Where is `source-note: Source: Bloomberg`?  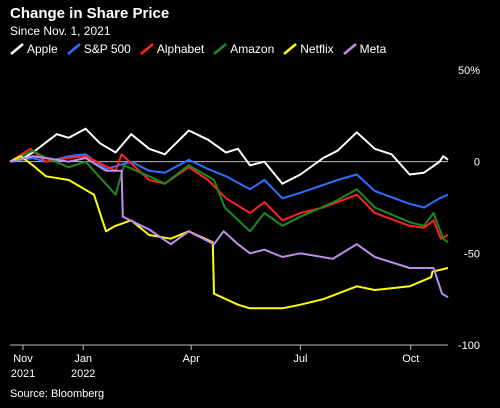
source-note: Source: Bloomberg is located at coordinates (57, 394).